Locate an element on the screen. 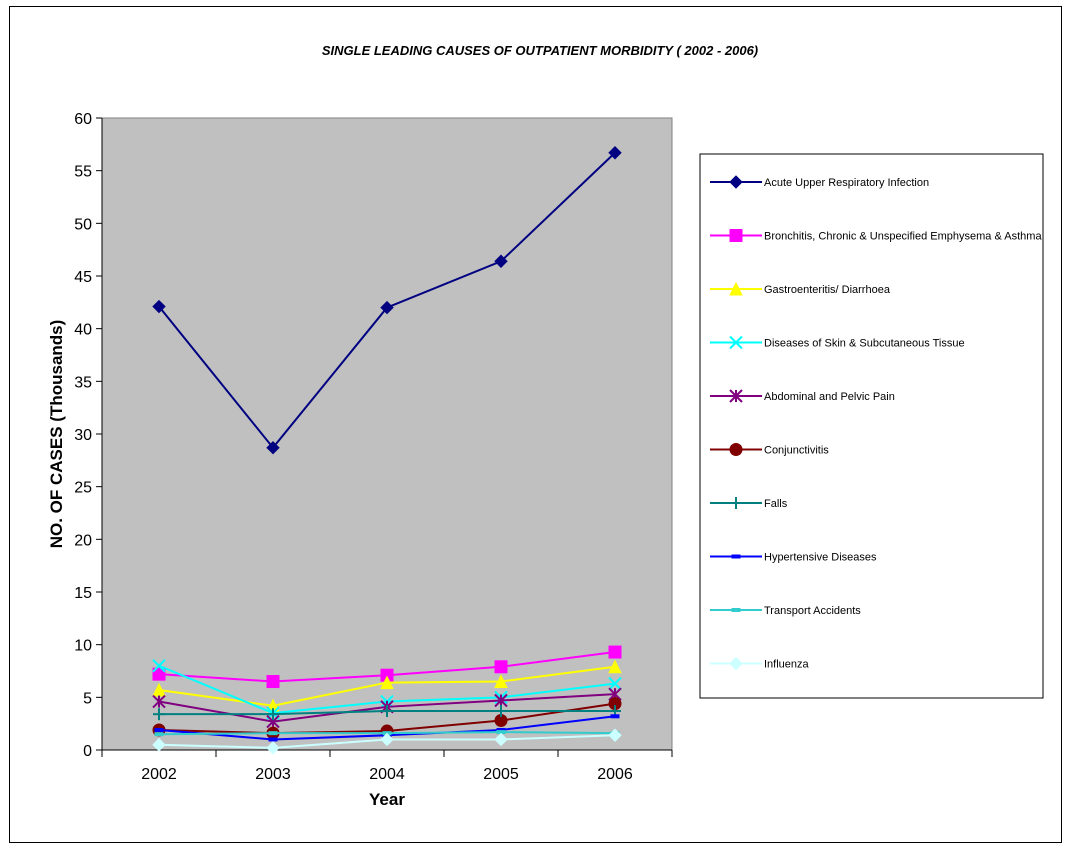  legend-label: Diseases of Skin & Subcutaneous Tissue is located at coordinates (864, 344).